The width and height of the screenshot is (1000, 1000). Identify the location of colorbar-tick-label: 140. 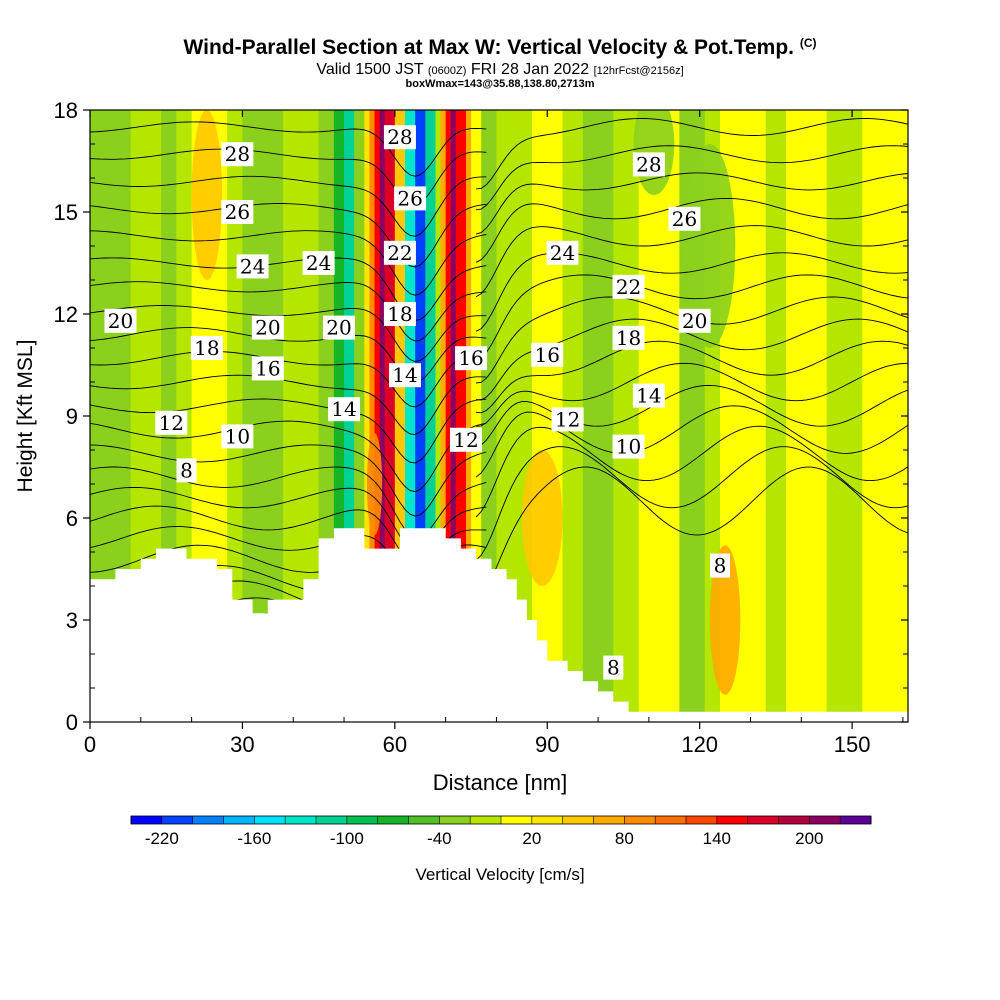
(717, 838).